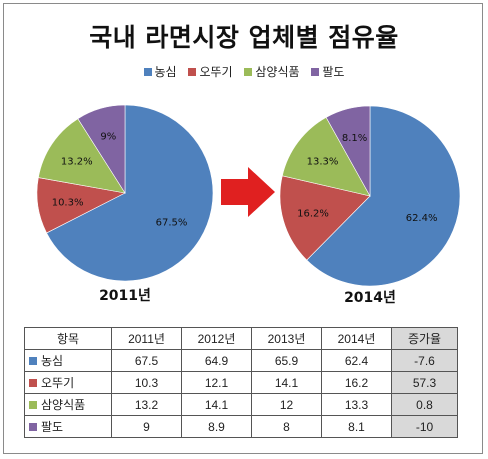 Image resolution: width=488 pixels, height=459 pixels. I want to click on table-header-row: 항목 2011년 2012년 2013년 2014년 증가율, so click(241, 338).